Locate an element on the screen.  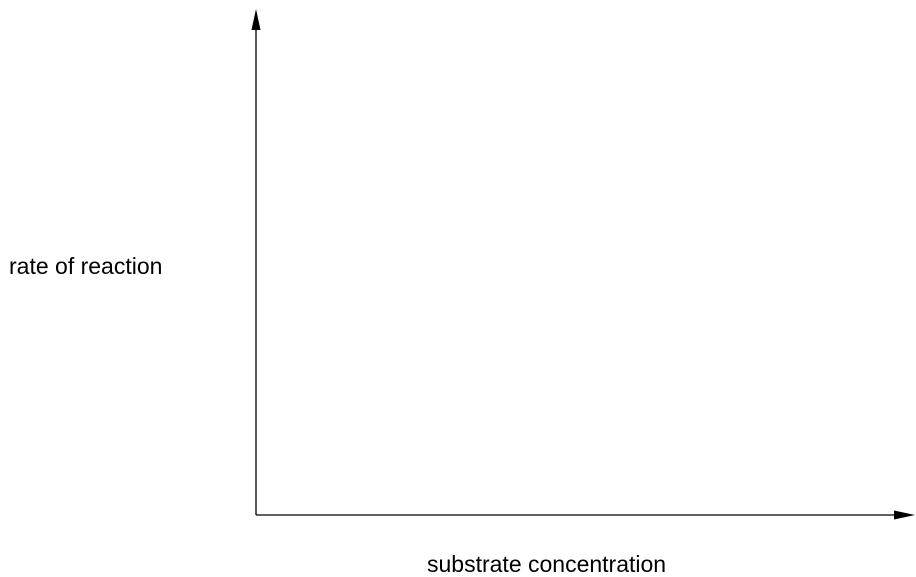
y-axis-label: rate of reaction is located at coordinates (86, 266).